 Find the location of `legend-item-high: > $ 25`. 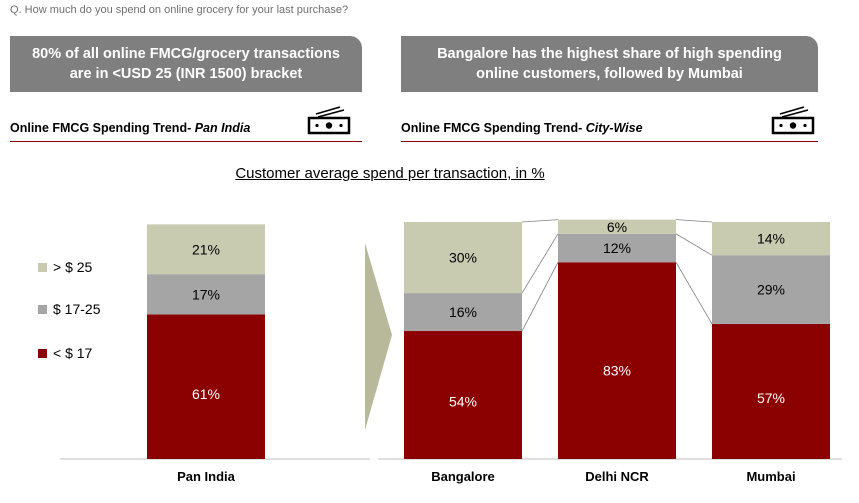

legend-item-high: > $ 25 is located at coordinates (65, 267).